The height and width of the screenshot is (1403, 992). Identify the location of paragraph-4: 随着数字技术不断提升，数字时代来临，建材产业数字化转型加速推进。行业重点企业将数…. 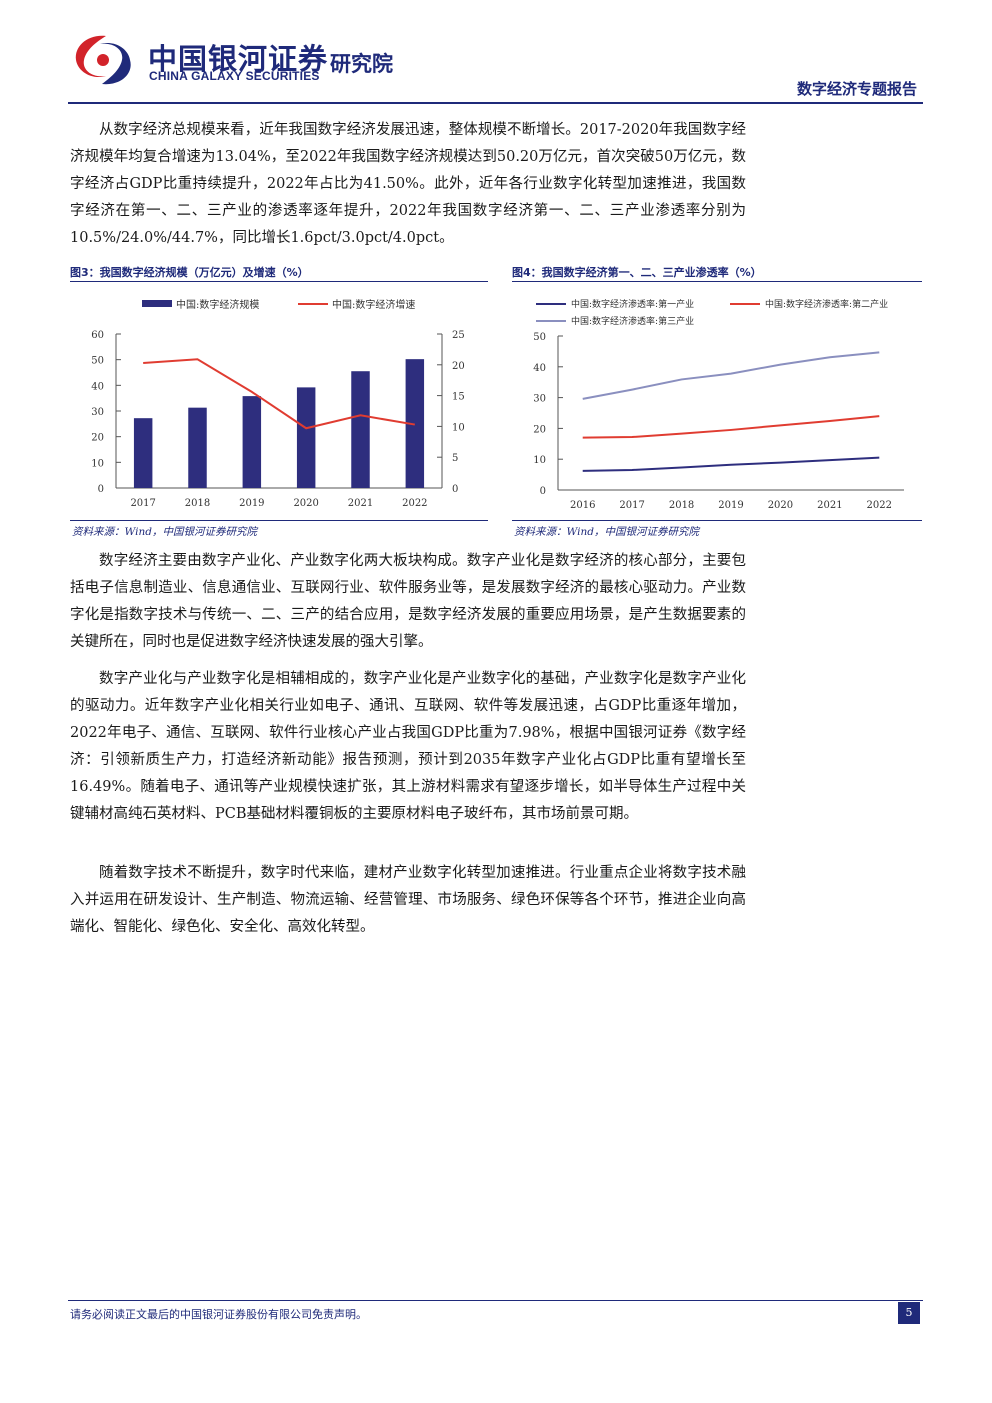
(408, 900).